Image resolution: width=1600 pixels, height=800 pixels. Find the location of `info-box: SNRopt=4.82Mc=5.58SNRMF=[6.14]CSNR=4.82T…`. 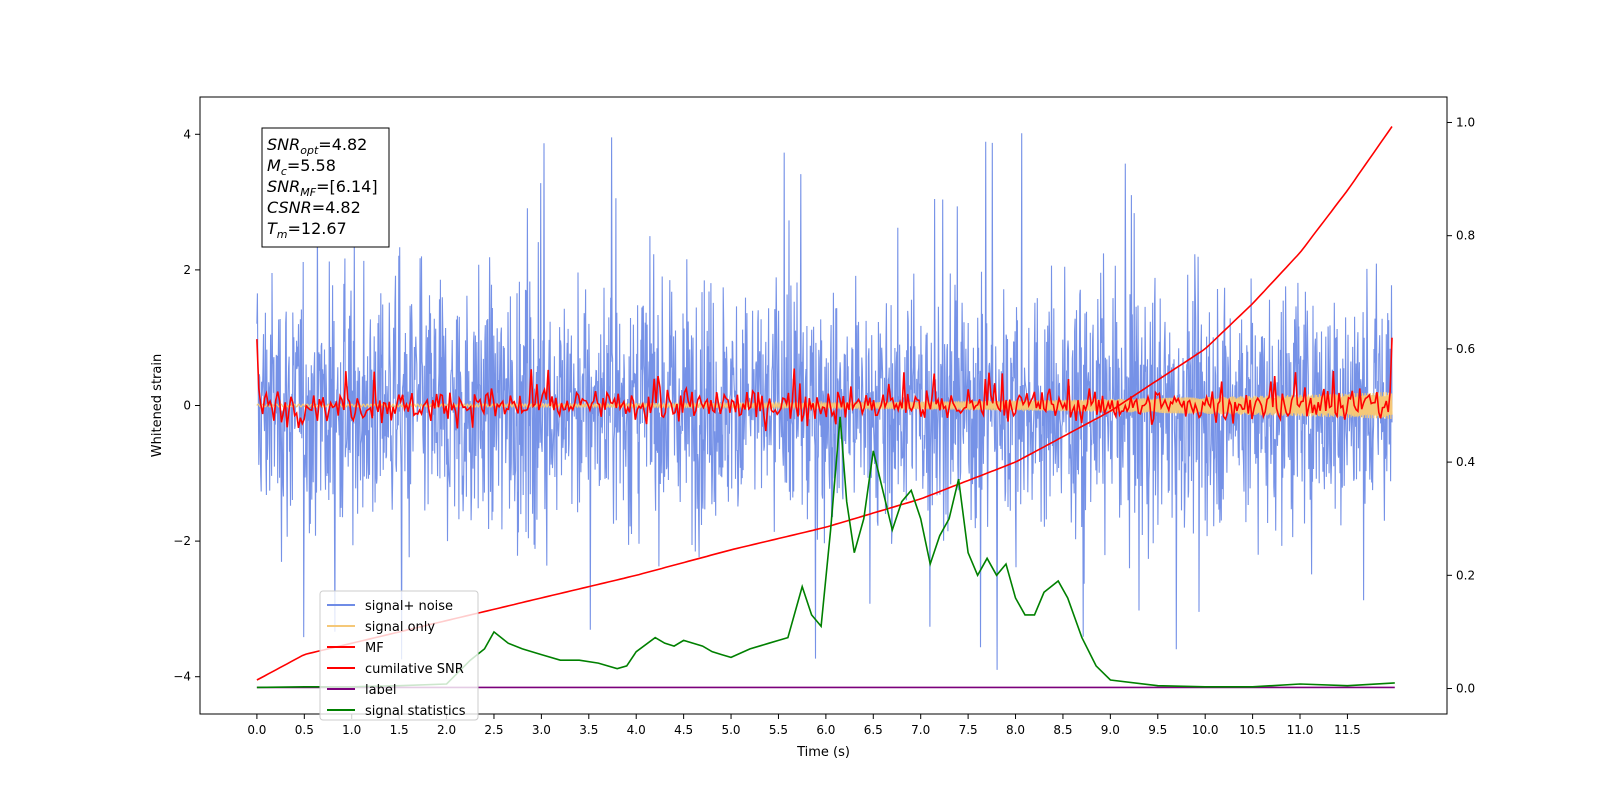

info-box: SNRopt=4.82Mc=5.58SNRMF=[6.14]CSNR=4.82T… is located at coordinates (325, 187).